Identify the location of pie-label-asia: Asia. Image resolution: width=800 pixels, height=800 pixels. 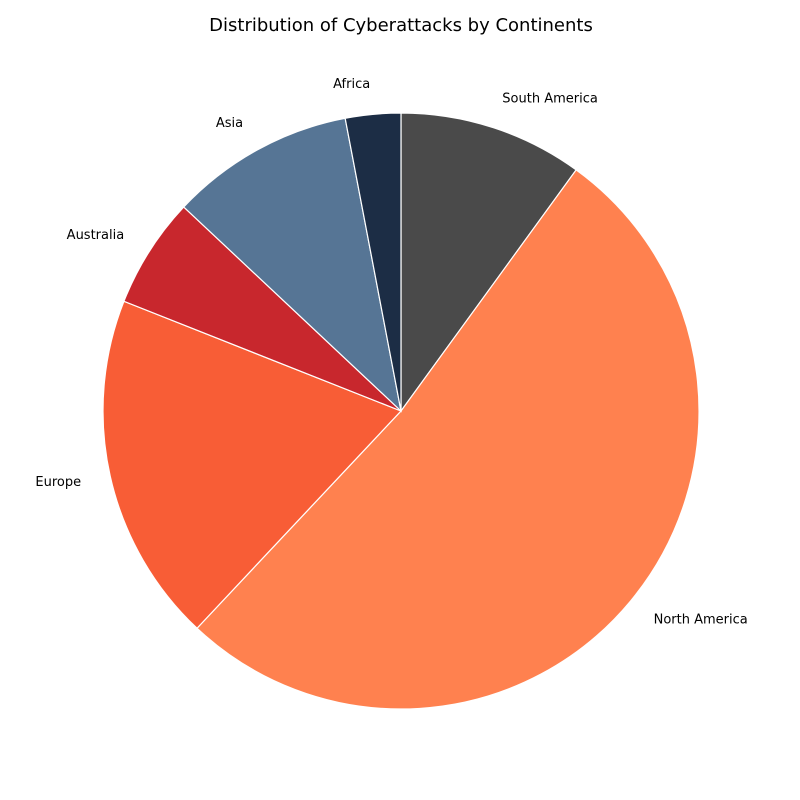
(229, 123).